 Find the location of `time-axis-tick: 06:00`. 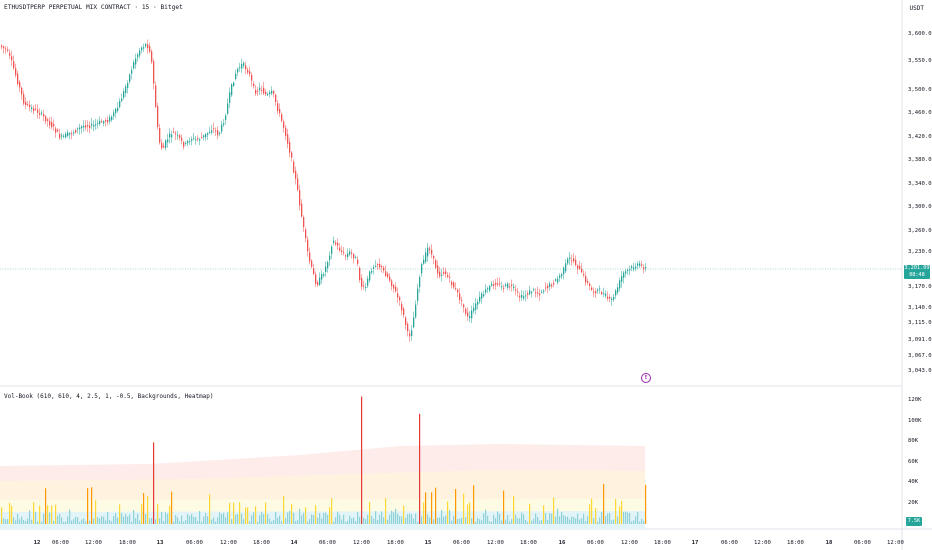

time-axis-tick: 06:00 is located at coordinates (729, 543).